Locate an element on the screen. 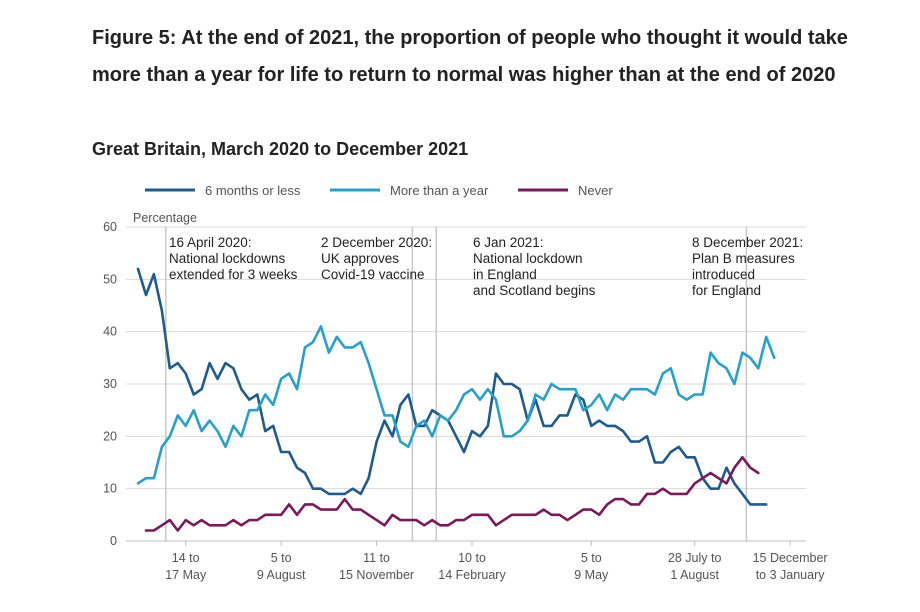 This screenshot has width=920, height=612. legend-label-more-than-a-year: More than a year is located at coordinates (439, 190).